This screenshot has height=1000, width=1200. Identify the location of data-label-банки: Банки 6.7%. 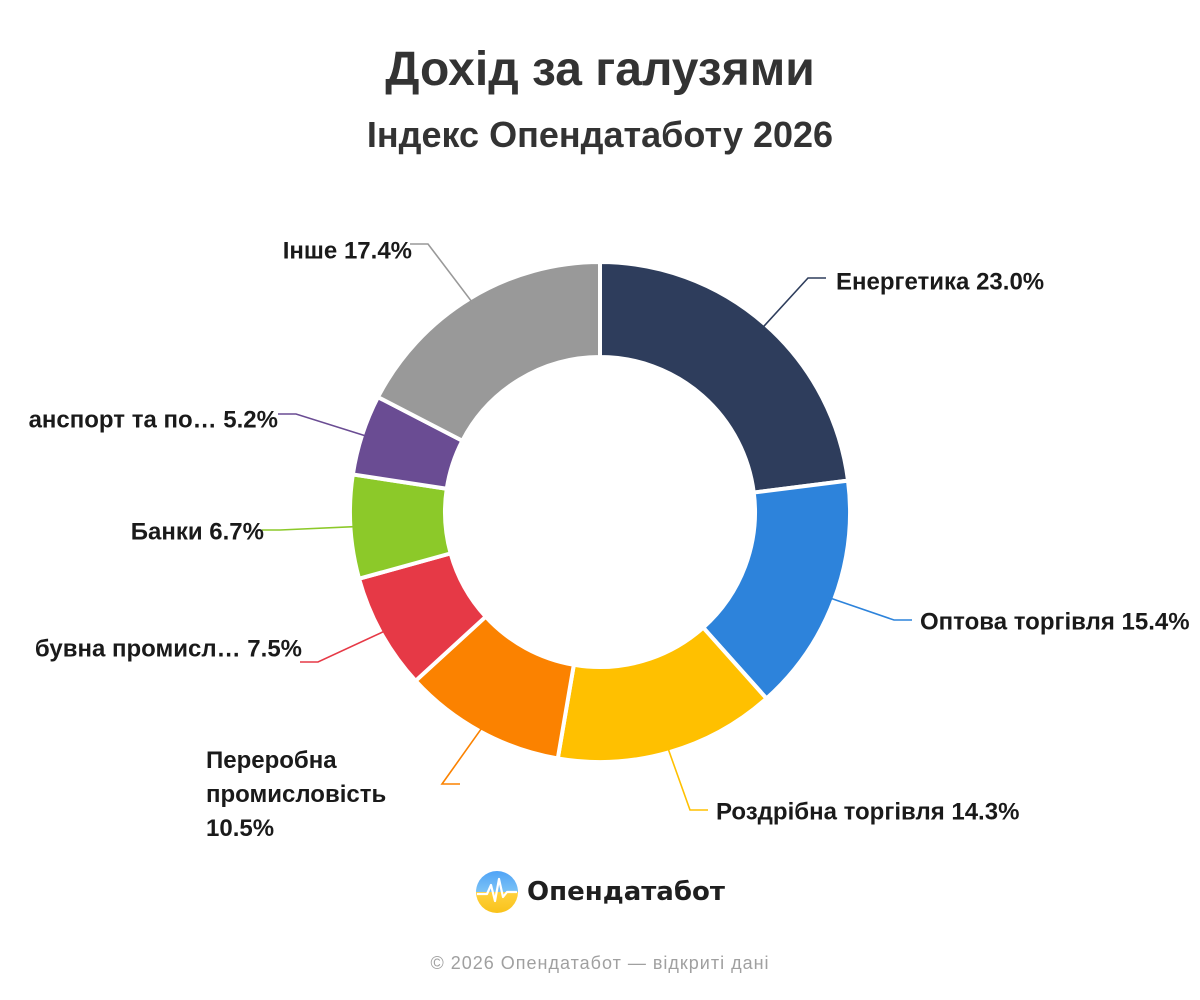
(197, 531).